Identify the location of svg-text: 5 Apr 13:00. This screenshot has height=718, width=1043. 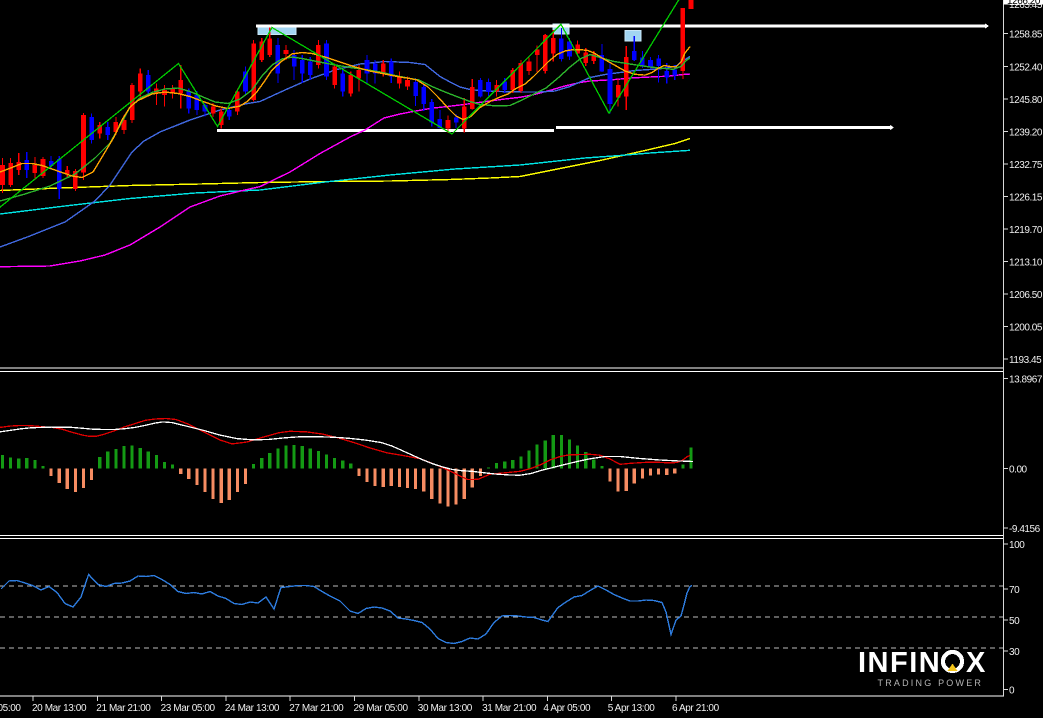
(632, 708).